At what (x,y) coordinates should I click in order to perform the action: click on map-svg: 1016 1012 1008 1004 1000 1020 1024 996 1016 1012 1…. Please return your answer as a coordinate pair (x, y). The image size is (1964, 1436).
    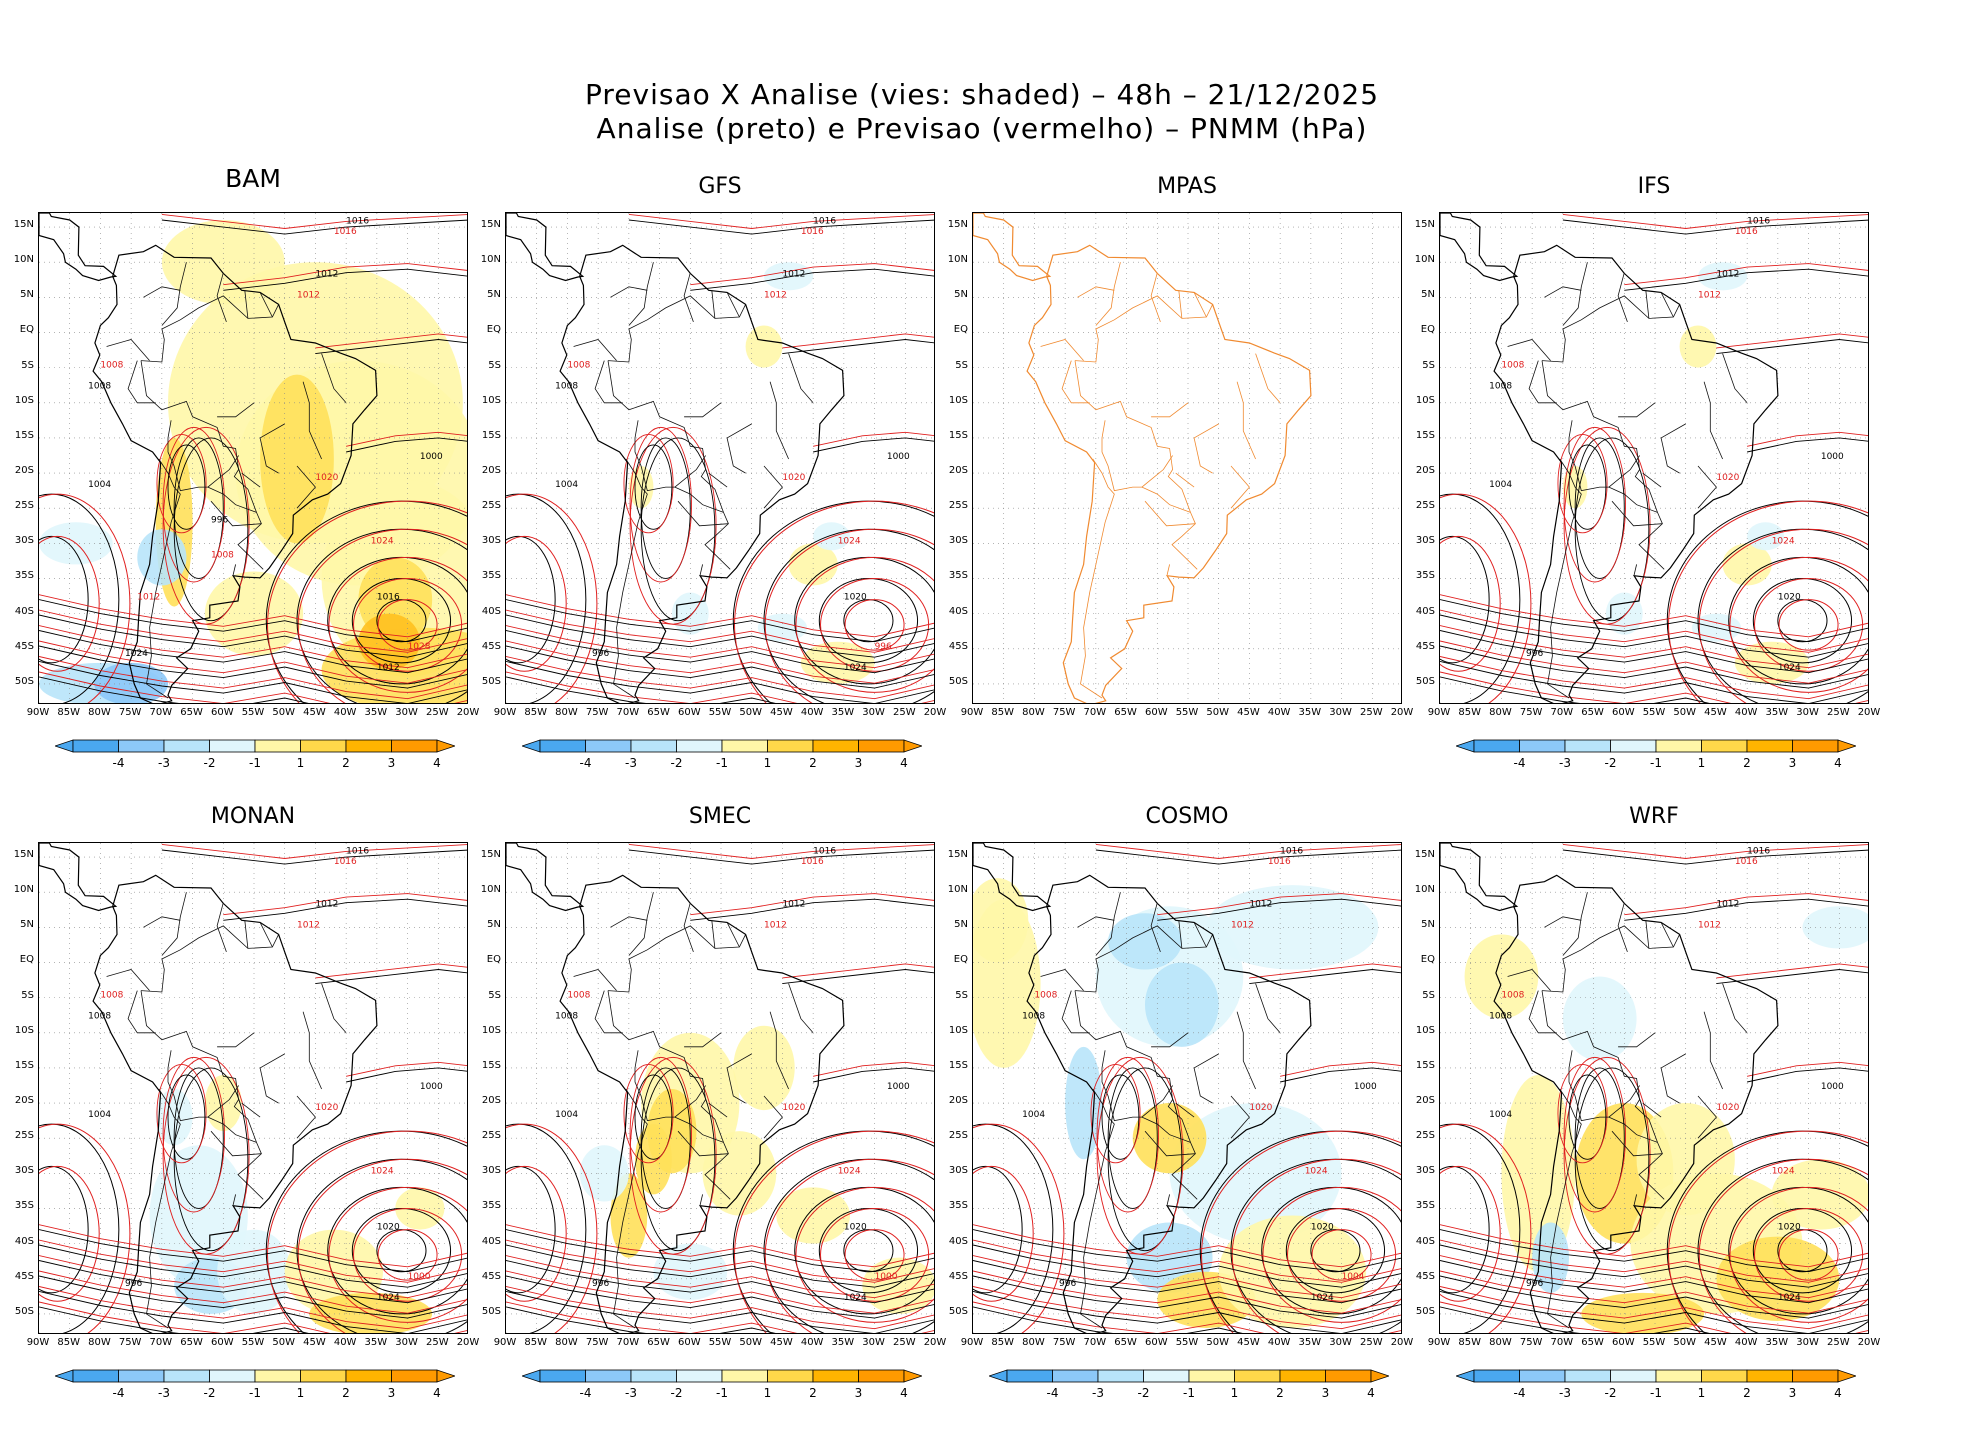
    Looking at the image, I should click on (720, 1088).